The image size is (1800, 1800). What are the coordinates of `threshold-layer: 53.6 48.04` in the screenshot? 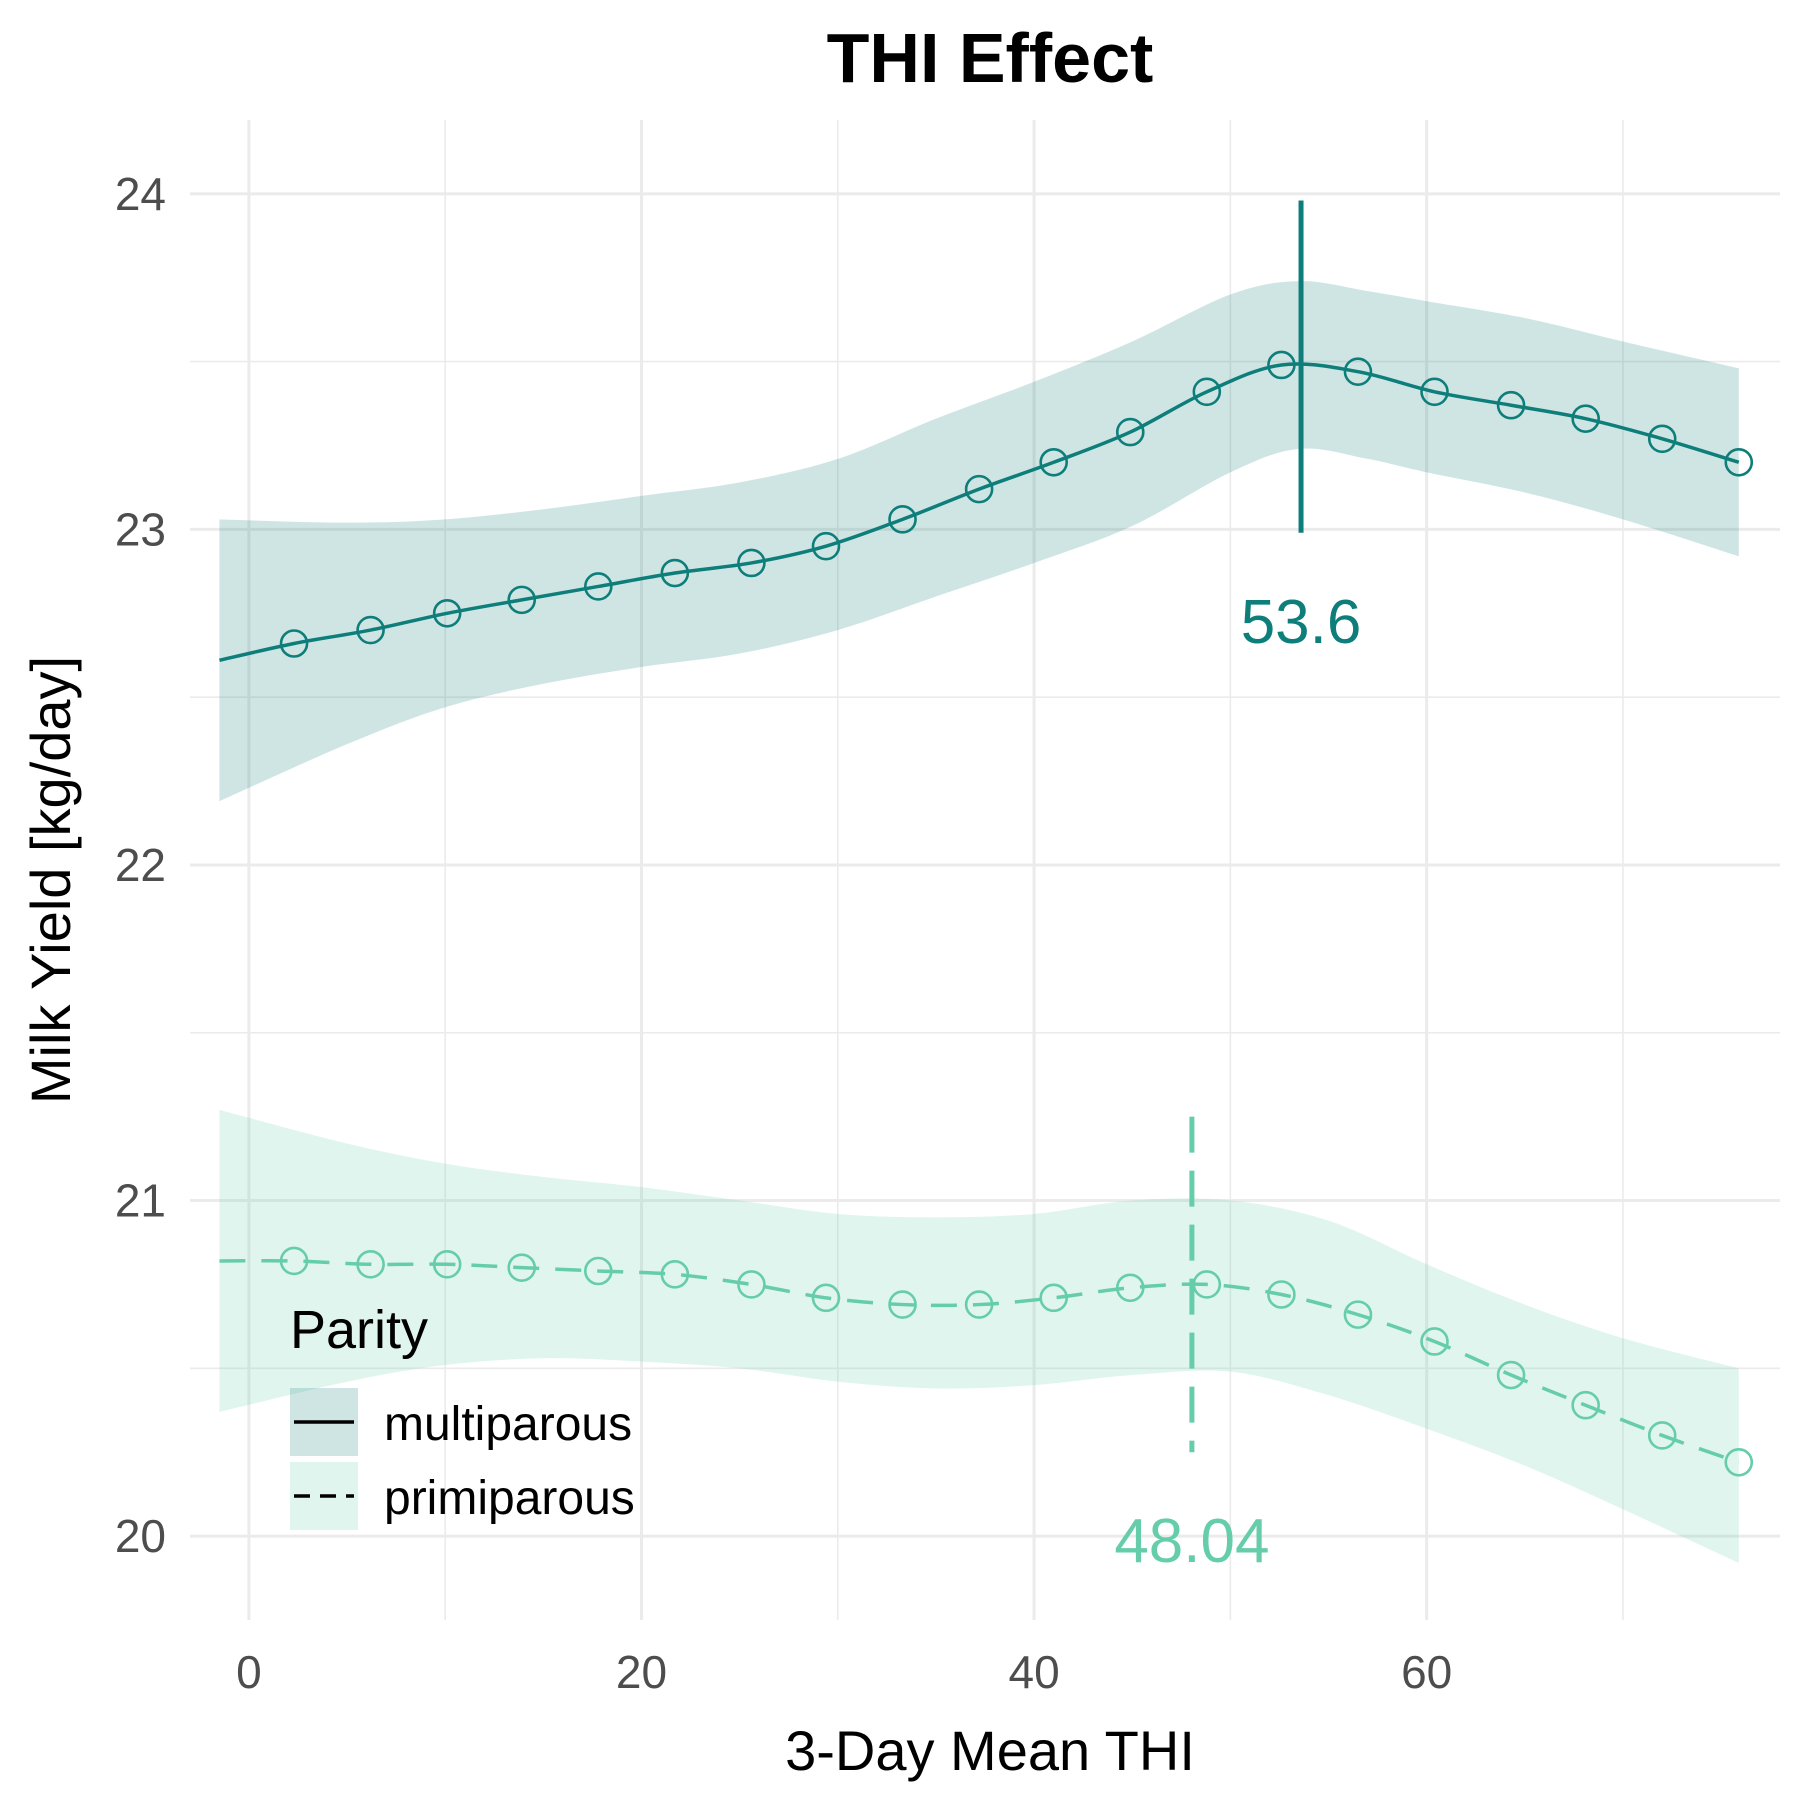 It's located at (1238, 888).